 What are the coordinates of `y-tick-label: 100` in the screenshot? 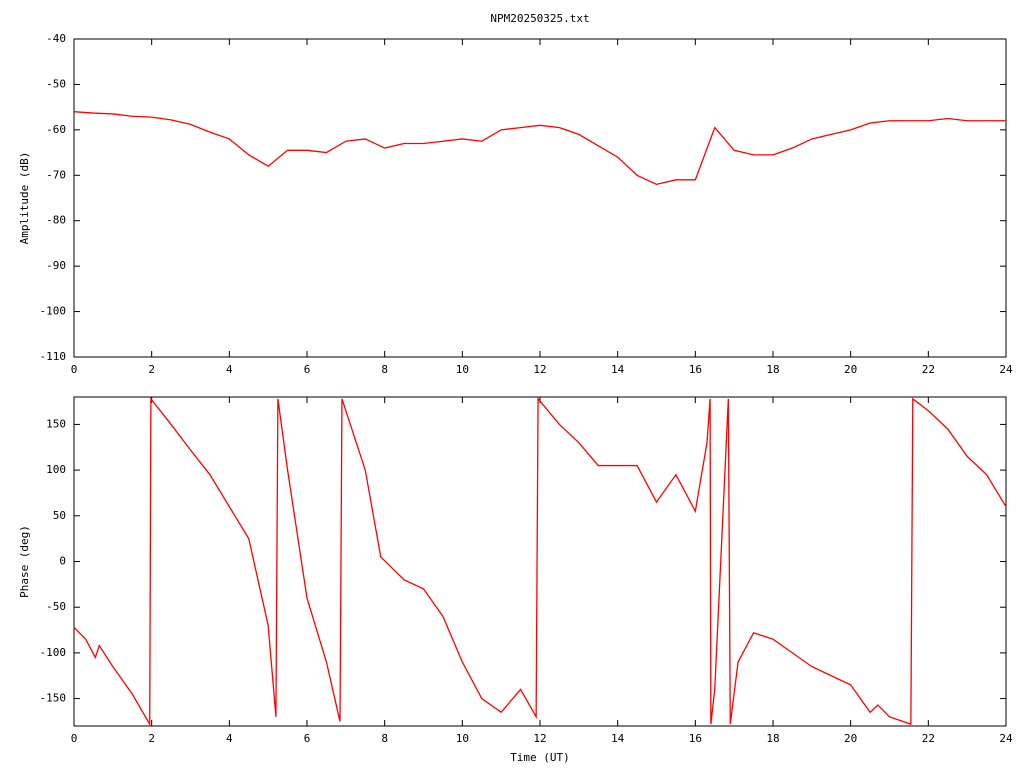 It's located at (56, 469).